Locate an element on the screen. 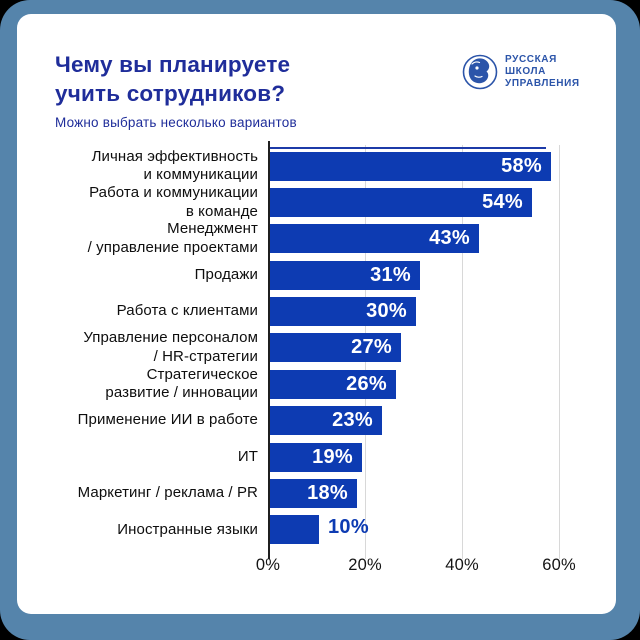  chart-row: ИТ 19% is located at coordinates (316, 457).